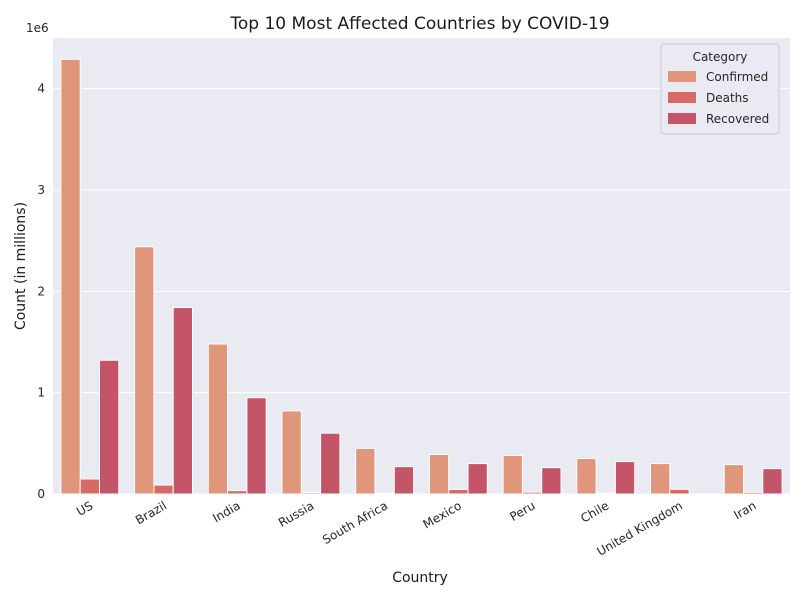  I want to click on x-tick-label: South Africa, so click(355, 522).